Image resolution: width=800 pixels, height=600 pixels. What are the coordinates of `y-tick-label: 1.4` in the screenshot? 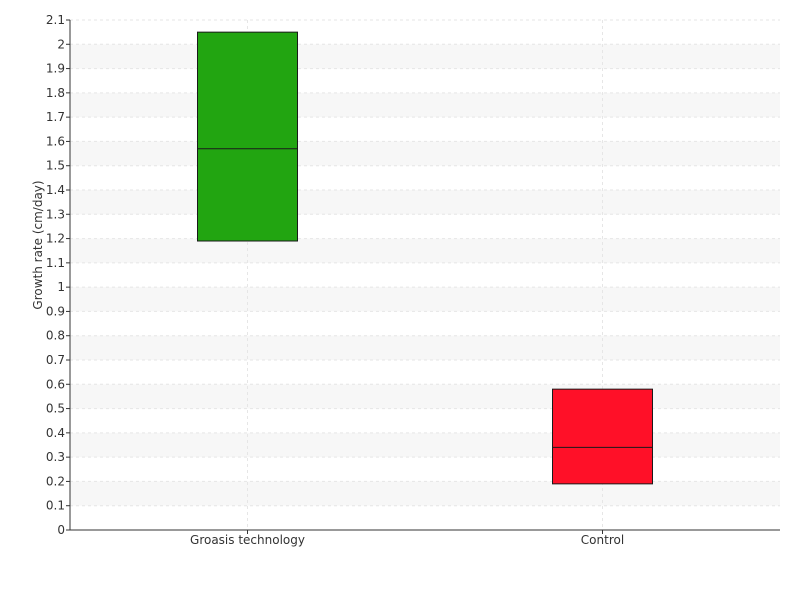 It's located at (55, 190).